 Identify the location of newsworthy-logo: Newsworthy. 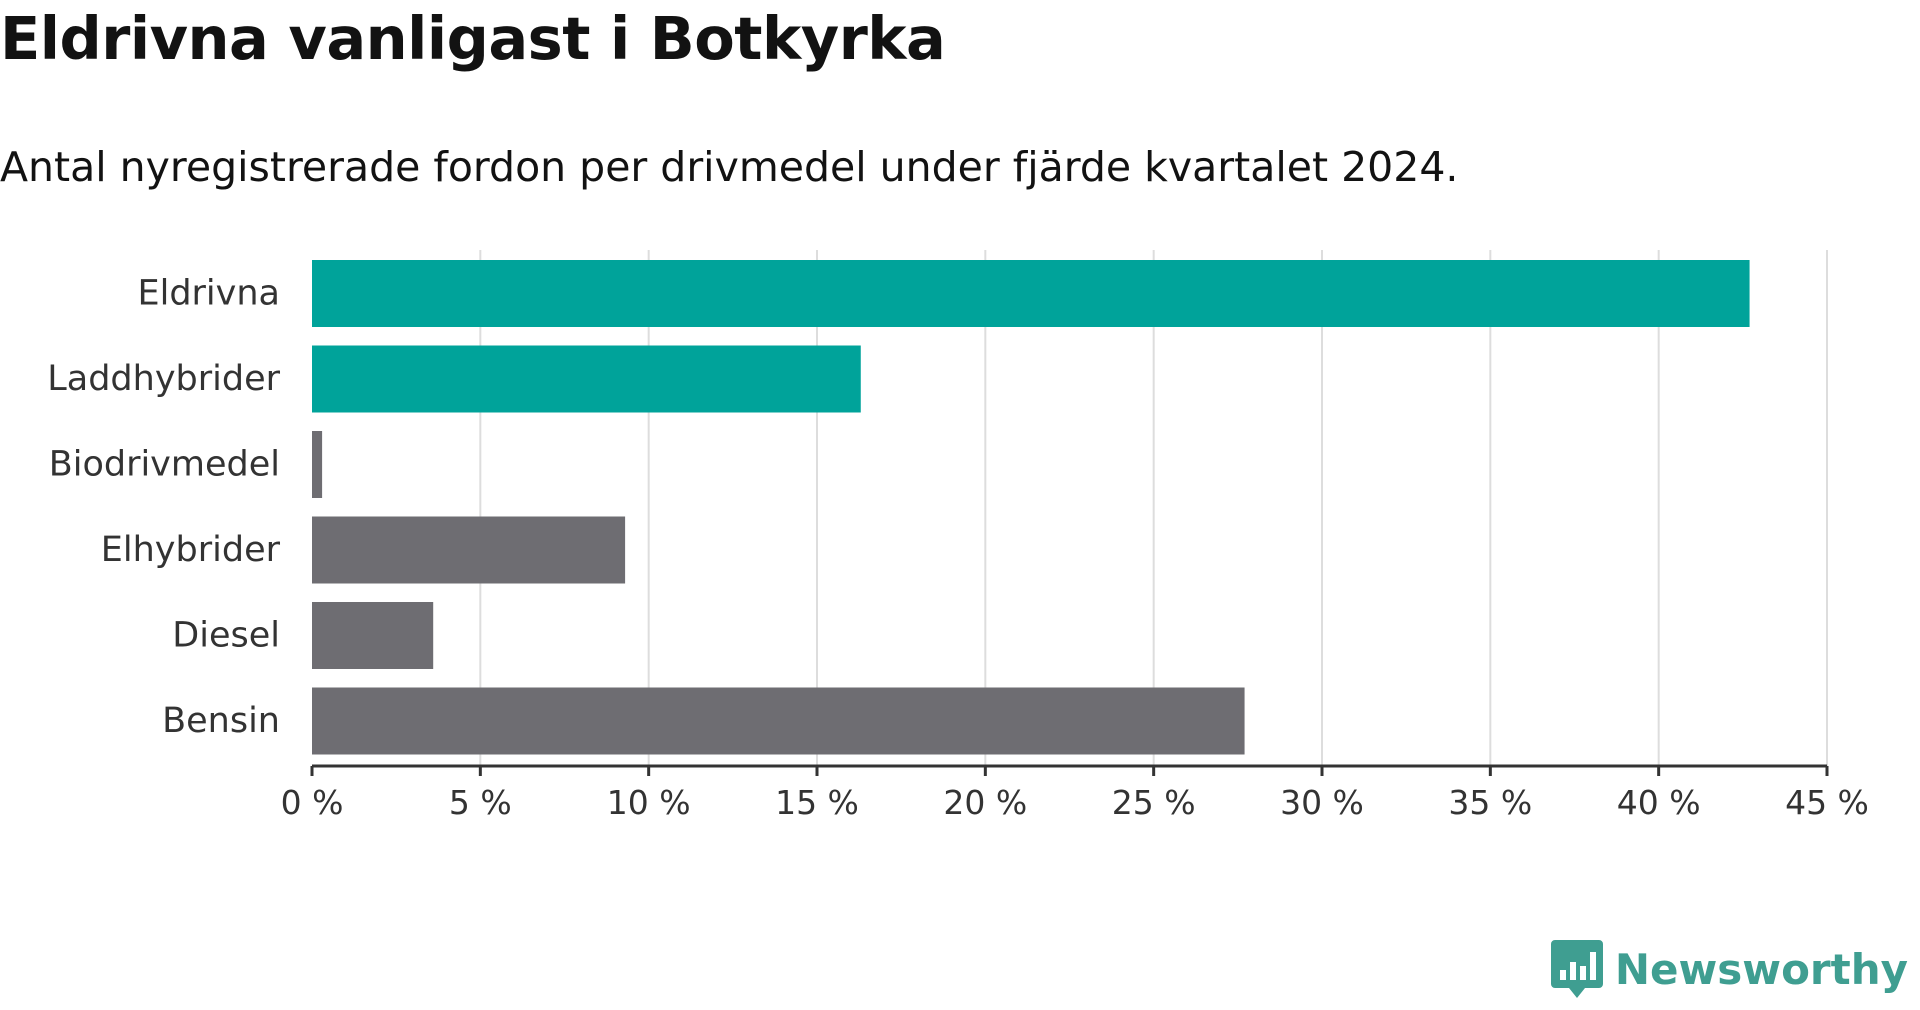
(1729, 969).